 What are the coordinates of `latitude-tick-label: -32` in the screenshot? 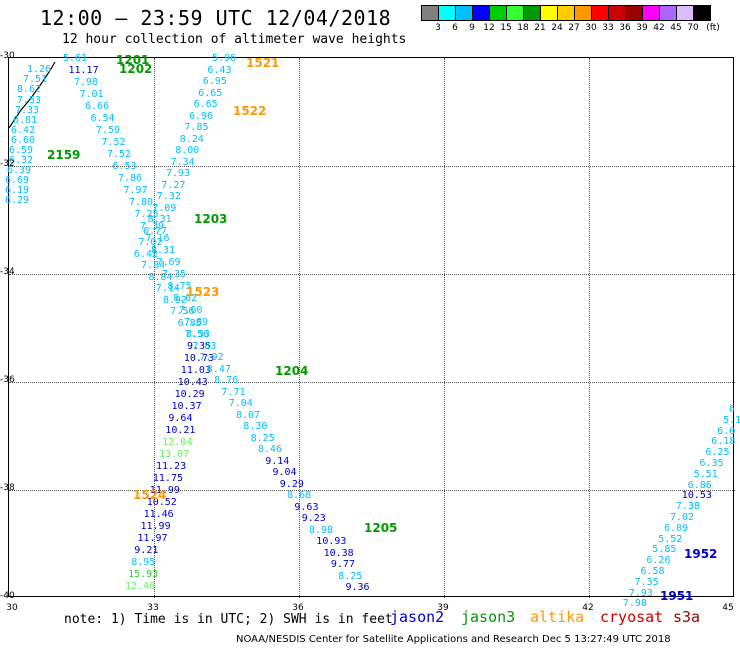 It's located at (7, 164).